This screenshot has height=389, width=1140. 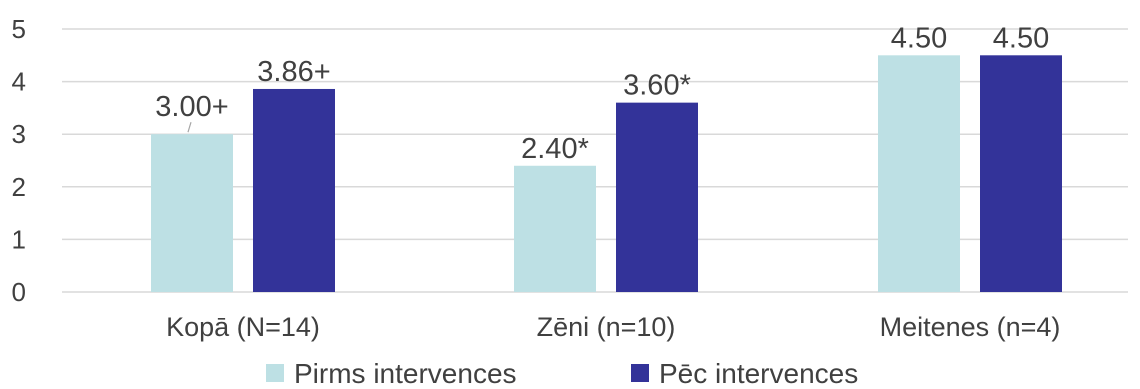 What do you see at coordinates (19, 292) in the screenshot?
I see `y-tick-label: 0` at bounding box center [19, 292].